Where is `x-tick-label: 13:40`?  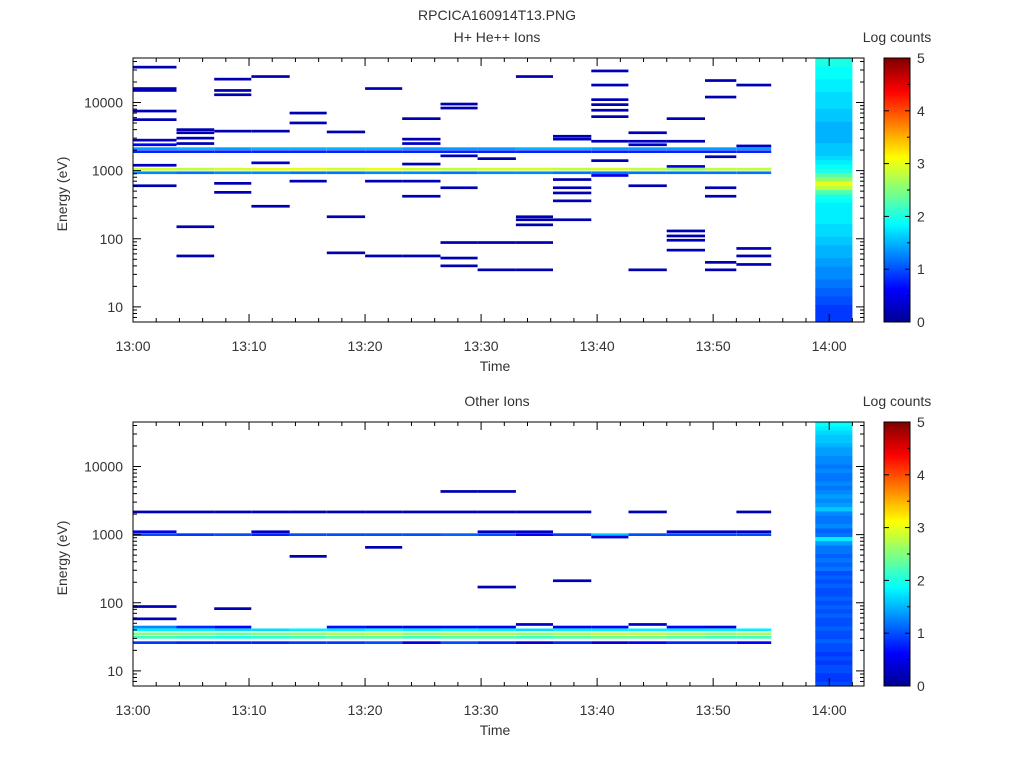
x-tick-label: 13:40 is located at coordinates (597, 710).